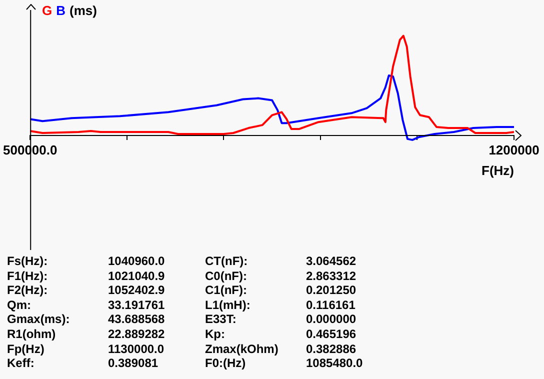 Image resolution: width=544 pixels, height=379 pixels. I want to click on text: 0.000000, so click(332, 319).